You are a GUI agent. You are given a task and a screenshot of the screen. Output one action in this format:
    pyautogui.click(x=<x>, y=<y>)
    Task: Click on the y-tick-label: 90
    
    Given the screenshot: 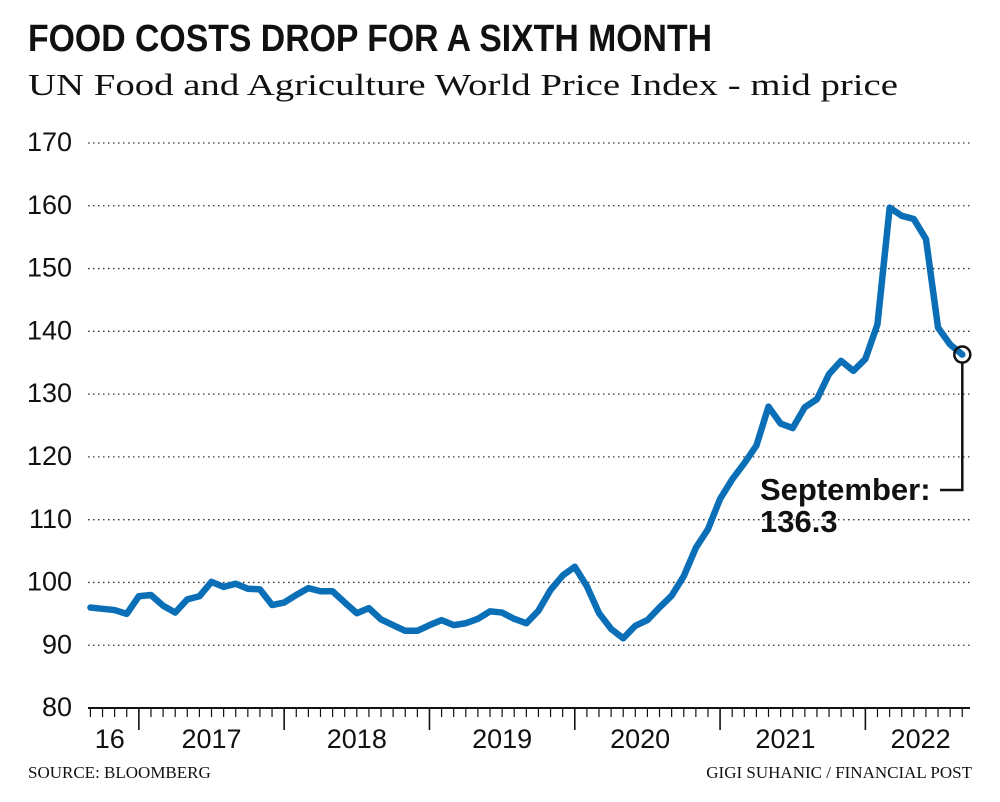 What is the action you would take?
    pyautogui.click(x=57, y=644)
    